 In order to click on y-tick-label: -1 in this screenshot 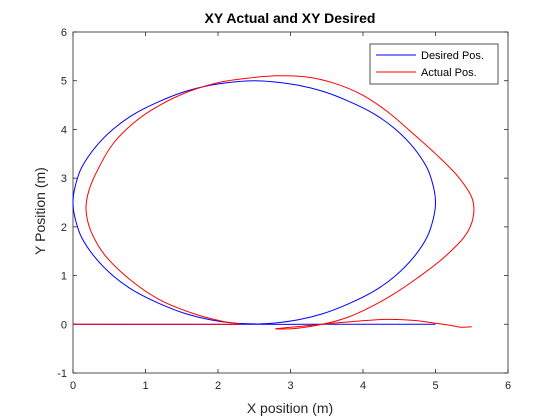, I will do `click(62, 374)`.